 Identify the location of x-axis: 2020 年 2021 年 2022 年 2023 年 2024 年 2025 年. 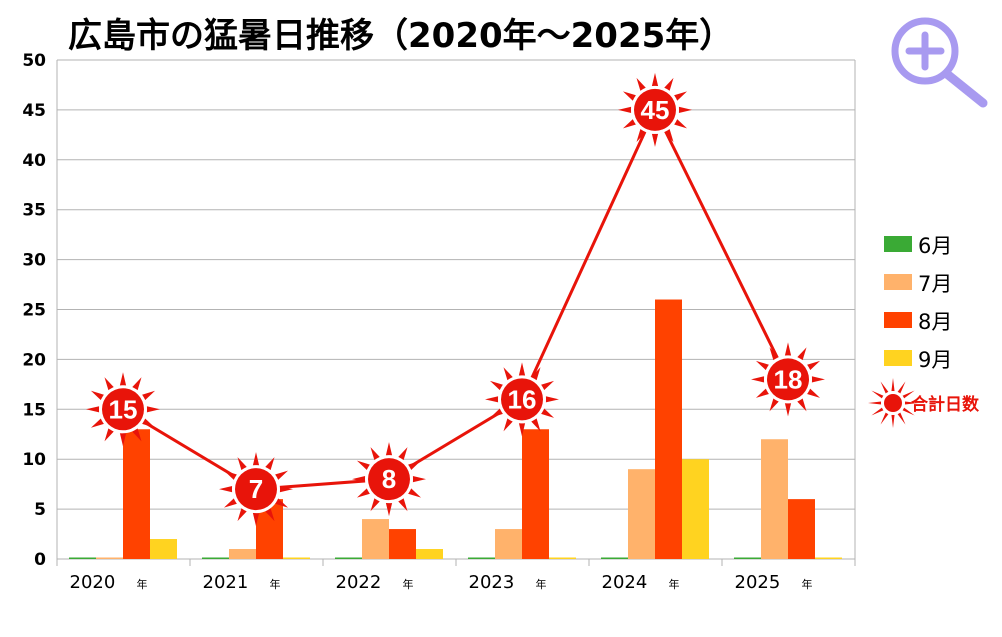
(456, 576).